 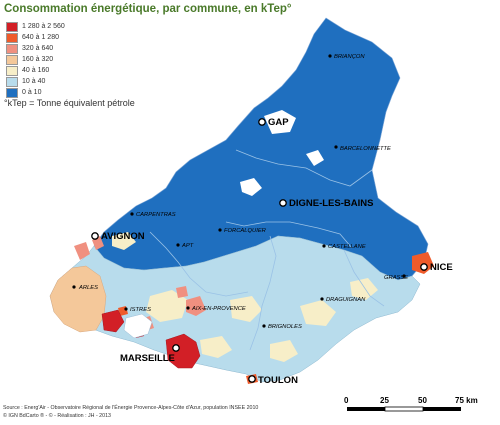 I want to click on region-marseille, so click(x=183, y=351).